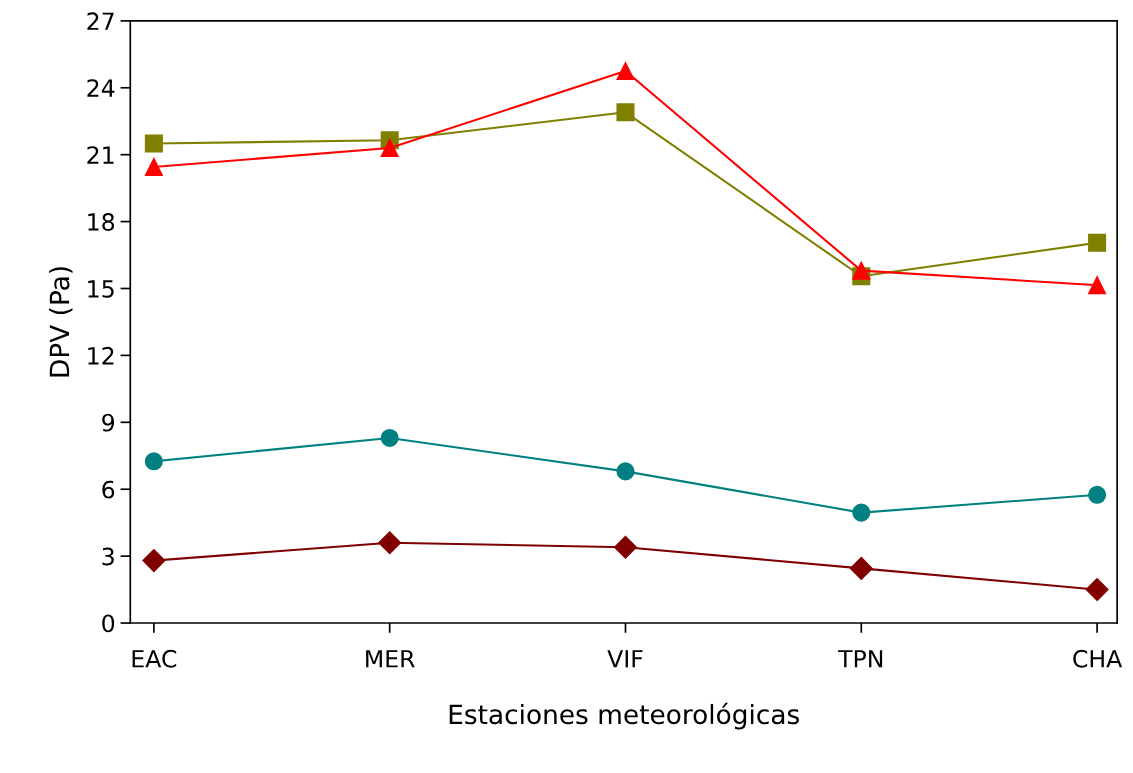 Image resolution: width=1133 pixels, height=773 pixels. Describe the element at coordinates (101, 289) in the screenshot. I see `y-tick-label: 15` at that location.